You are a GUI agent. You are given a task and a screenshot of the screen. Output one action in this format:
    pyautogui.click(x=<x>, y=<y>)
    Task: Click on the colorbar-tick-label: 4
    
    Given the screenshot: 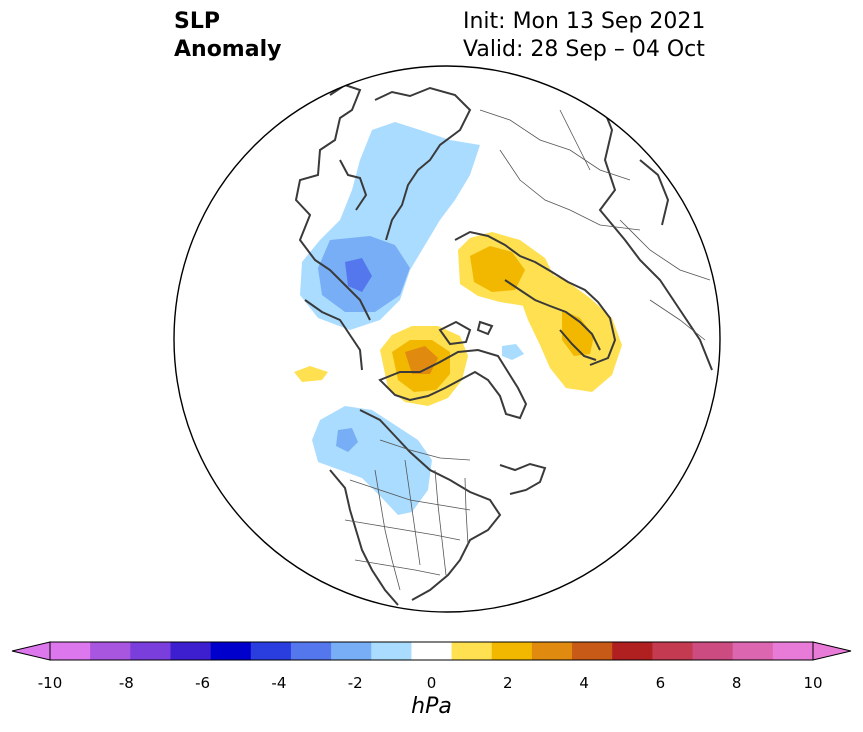 What is the action you would take?
    pyautogui.click(x=584, y=683)
    